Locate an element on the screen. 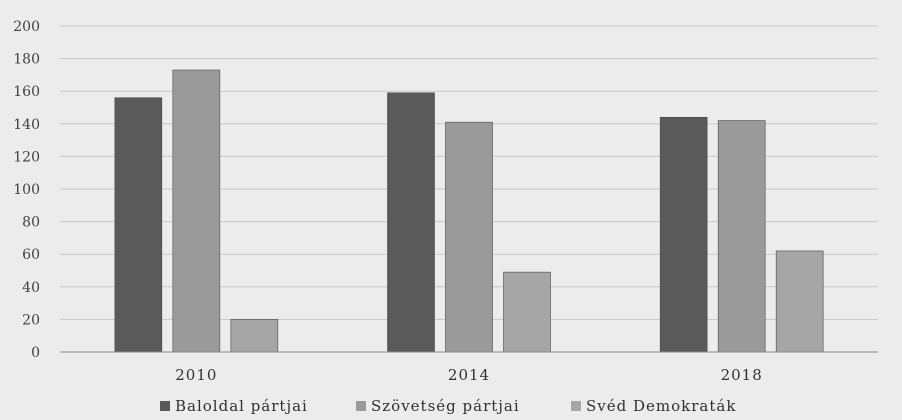 This screenshot has width=902, height=420. legend-label: Svéd Demokraták is located at coordinates (661, 406).